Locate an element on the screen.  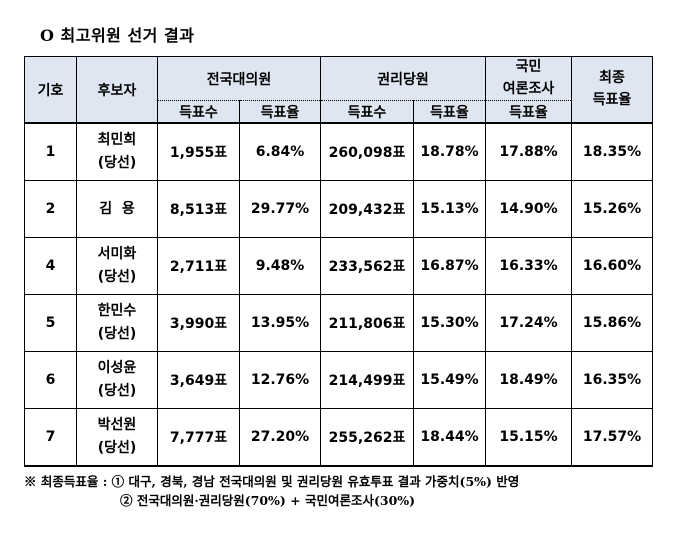
header-poll-rate: 득표율 is located at coordinates (528, 112).